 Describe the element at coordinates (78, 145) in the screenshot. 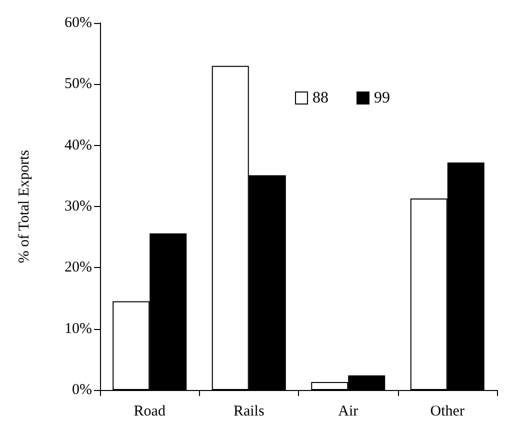

I see `y-tick-label: 40%` at that location.